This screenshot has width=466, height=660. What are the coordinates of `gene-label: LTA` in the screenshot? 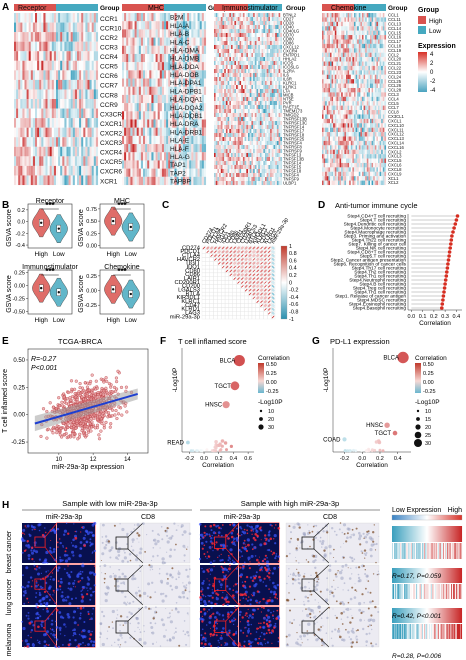 It's located at (286, 90).